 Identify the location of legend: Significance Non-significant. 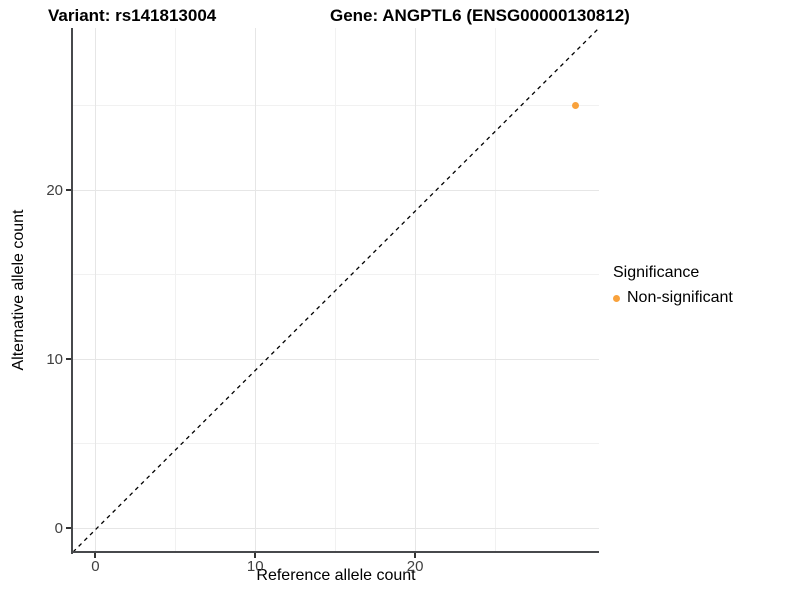
(673, 285).